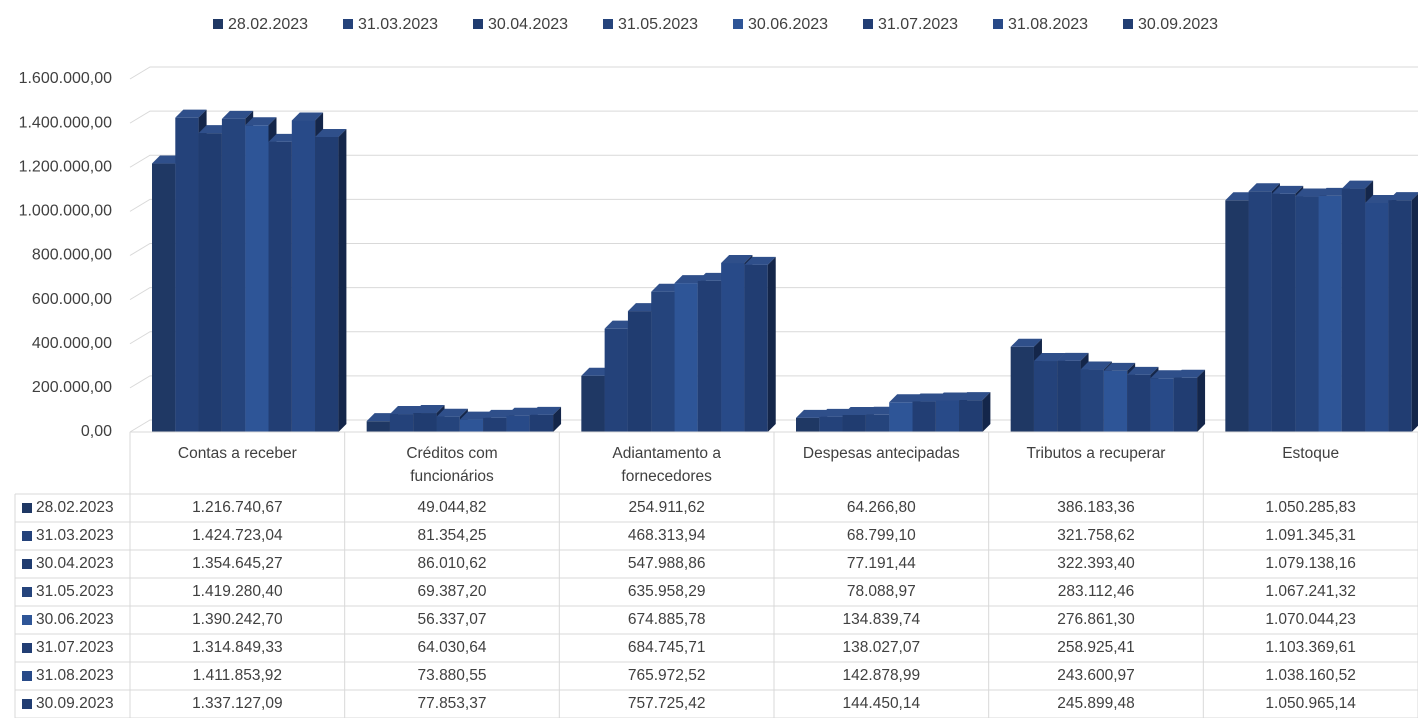 The width and height of the screenshot is (1418, 718). What do you see at coordinates (66, 166) in the screenshot?
I see `y-tick-label: 1.200.000,00` at bounding box center [66, 166].